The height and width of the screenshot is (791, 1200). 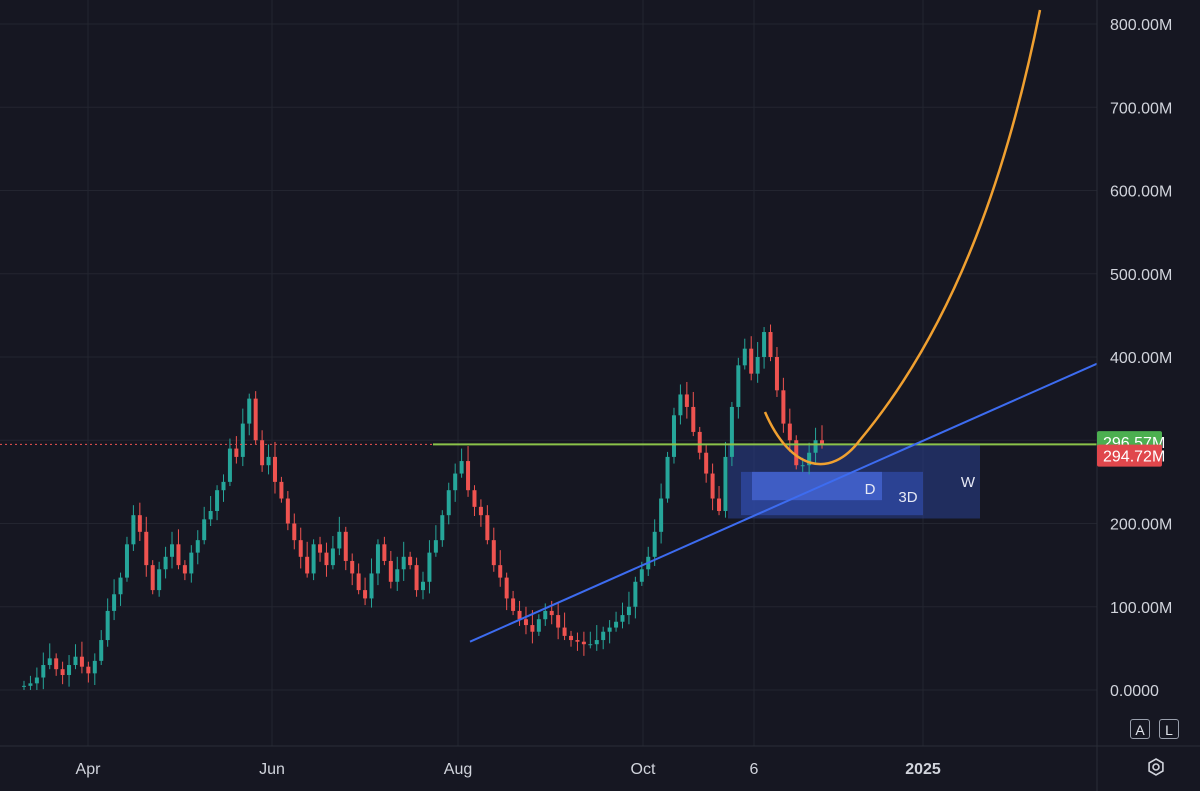 What do you see at coordinates (1156, 767) in the screenshot?
I see `gear-icon` at bounding box center [1156, 767].